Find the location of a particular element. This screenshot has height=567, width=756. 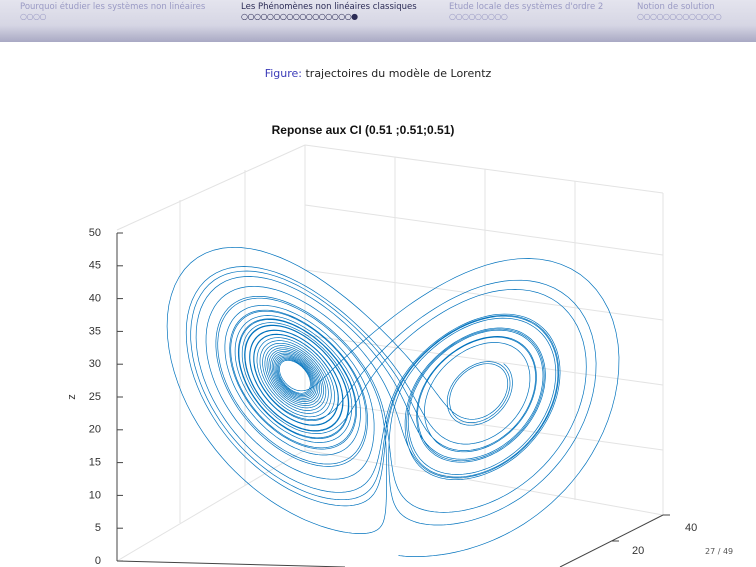

y-tick-label: 40 is located at coordinates (691, 528).